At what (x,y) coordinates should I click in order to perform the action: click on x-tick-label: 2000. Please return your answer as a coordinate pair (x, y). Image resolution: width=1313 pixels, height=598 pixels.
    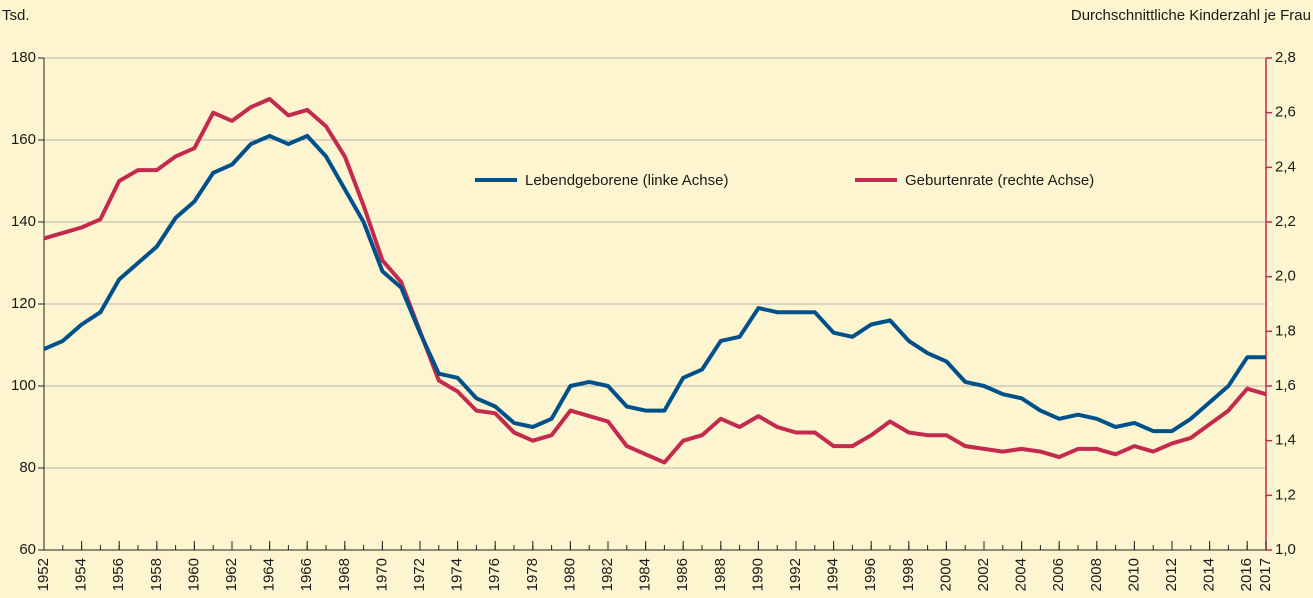
    Looking at the image, I should click on (945, 574).